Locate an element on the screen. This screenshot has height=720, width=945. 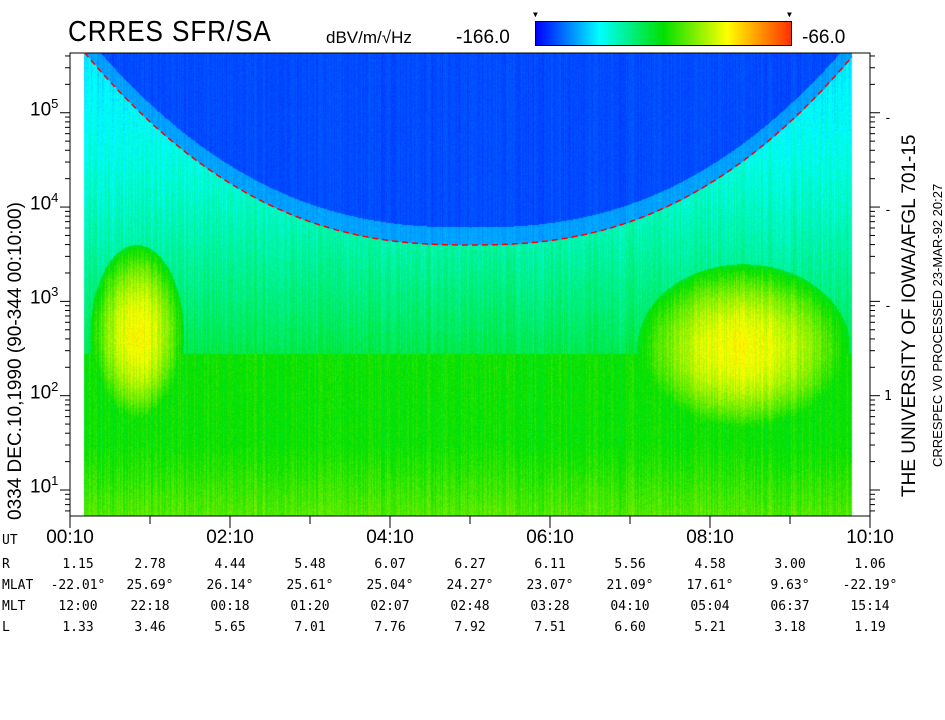
y-tick-exponent: 3 is located at coordinates (55, 292).